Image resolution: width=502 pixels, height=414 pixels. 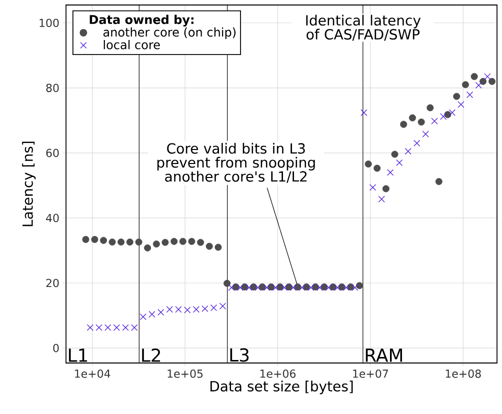 What do you see at coordinates (151, 355) in the screenshot?
I see `ref-line-label: L2` at bounding box center [151, 355].